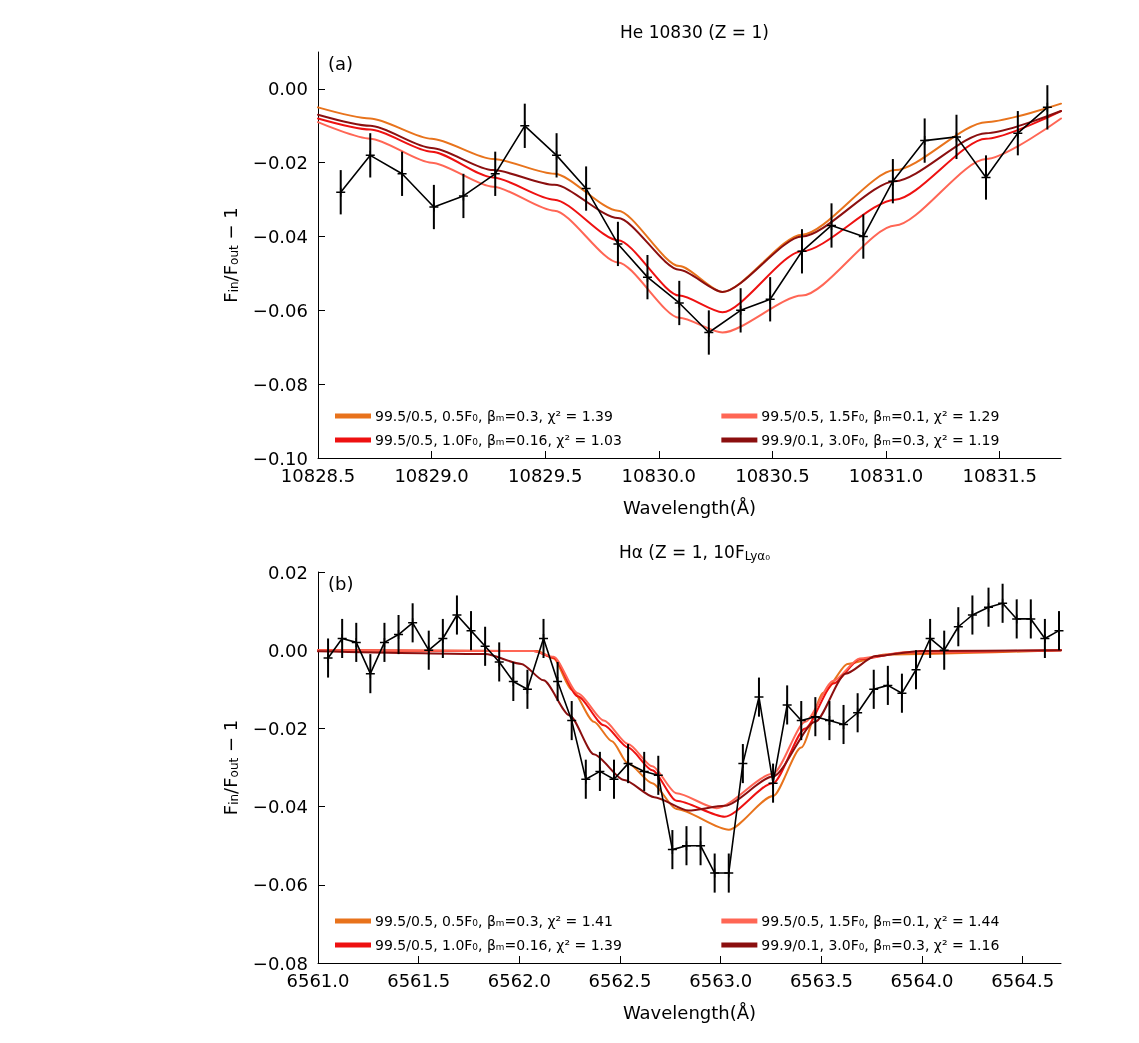 The height and width of the screenshot is (1043, 1139). What do you see at coordinates (922, 980) in the screenshot?
I see `x-tick-label: 6564.0` at bounding box center [922, 980].